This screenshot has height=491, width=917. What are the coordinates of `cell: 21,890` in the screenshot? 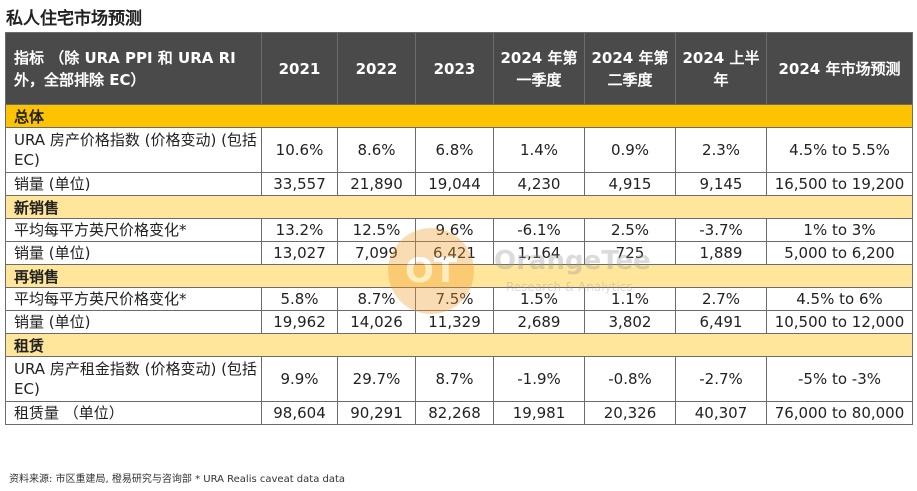 It's located at (376, 184).